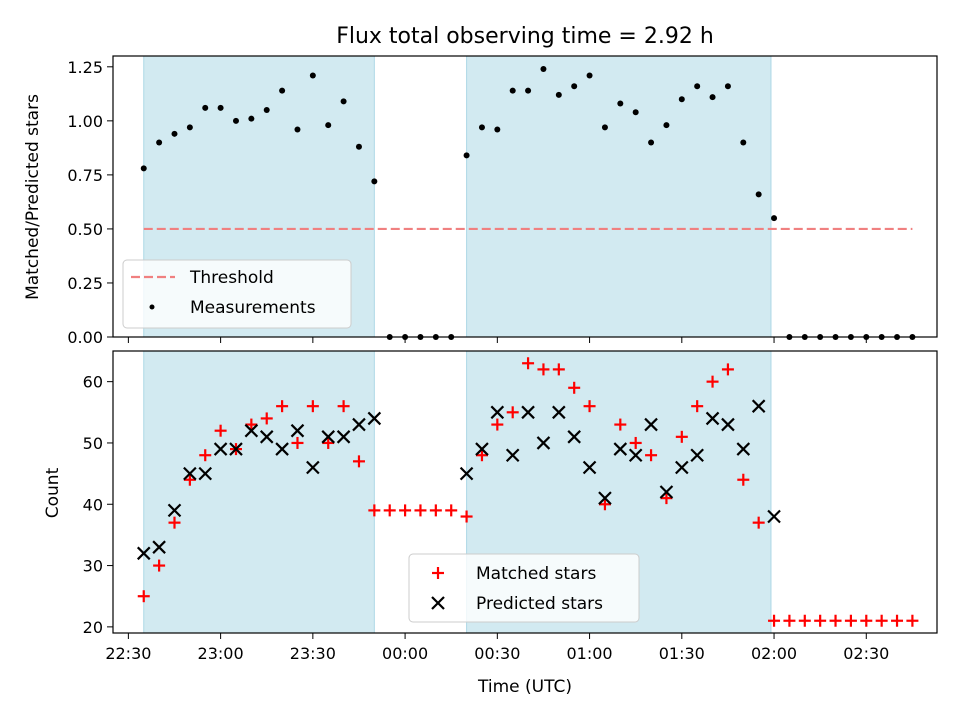  Describe the element at coordinates (774, 653) in the screenshot. I see `x-tick-label: 02:00` at that location.